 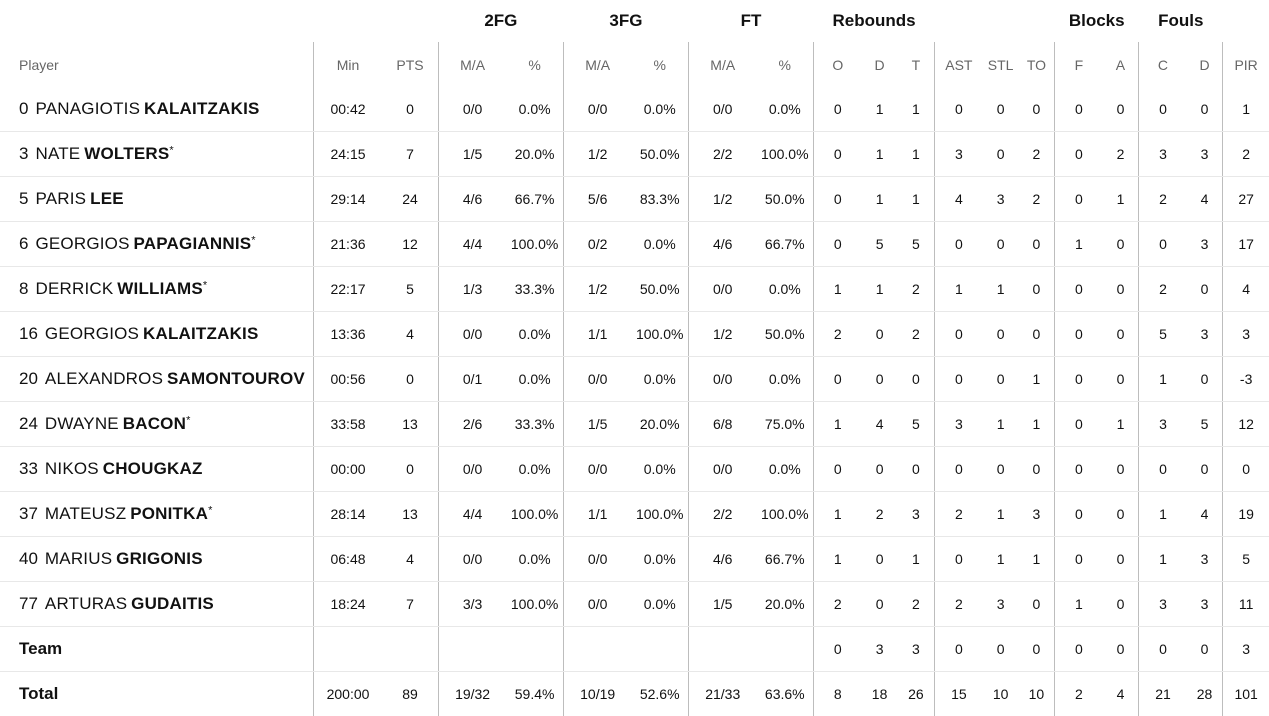 What do you see at coordinates (347, 694) in the screenshot?
I see `total-min-cell: 200:00` at bounding box center [347, 694].